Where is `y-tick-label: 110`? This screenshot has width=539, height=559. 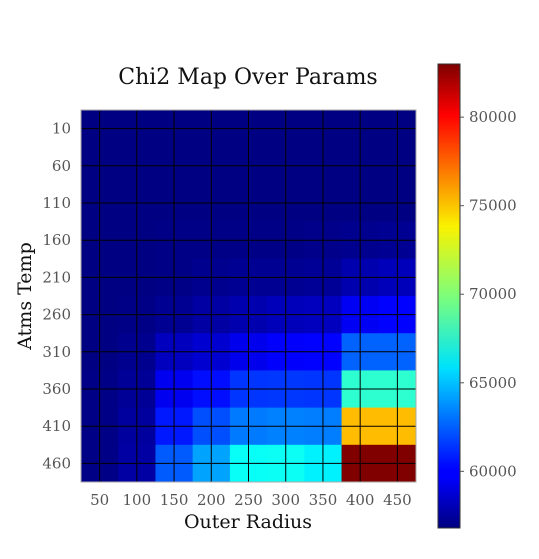
y-tick-label: 110 is located at coordinates (56, 203).